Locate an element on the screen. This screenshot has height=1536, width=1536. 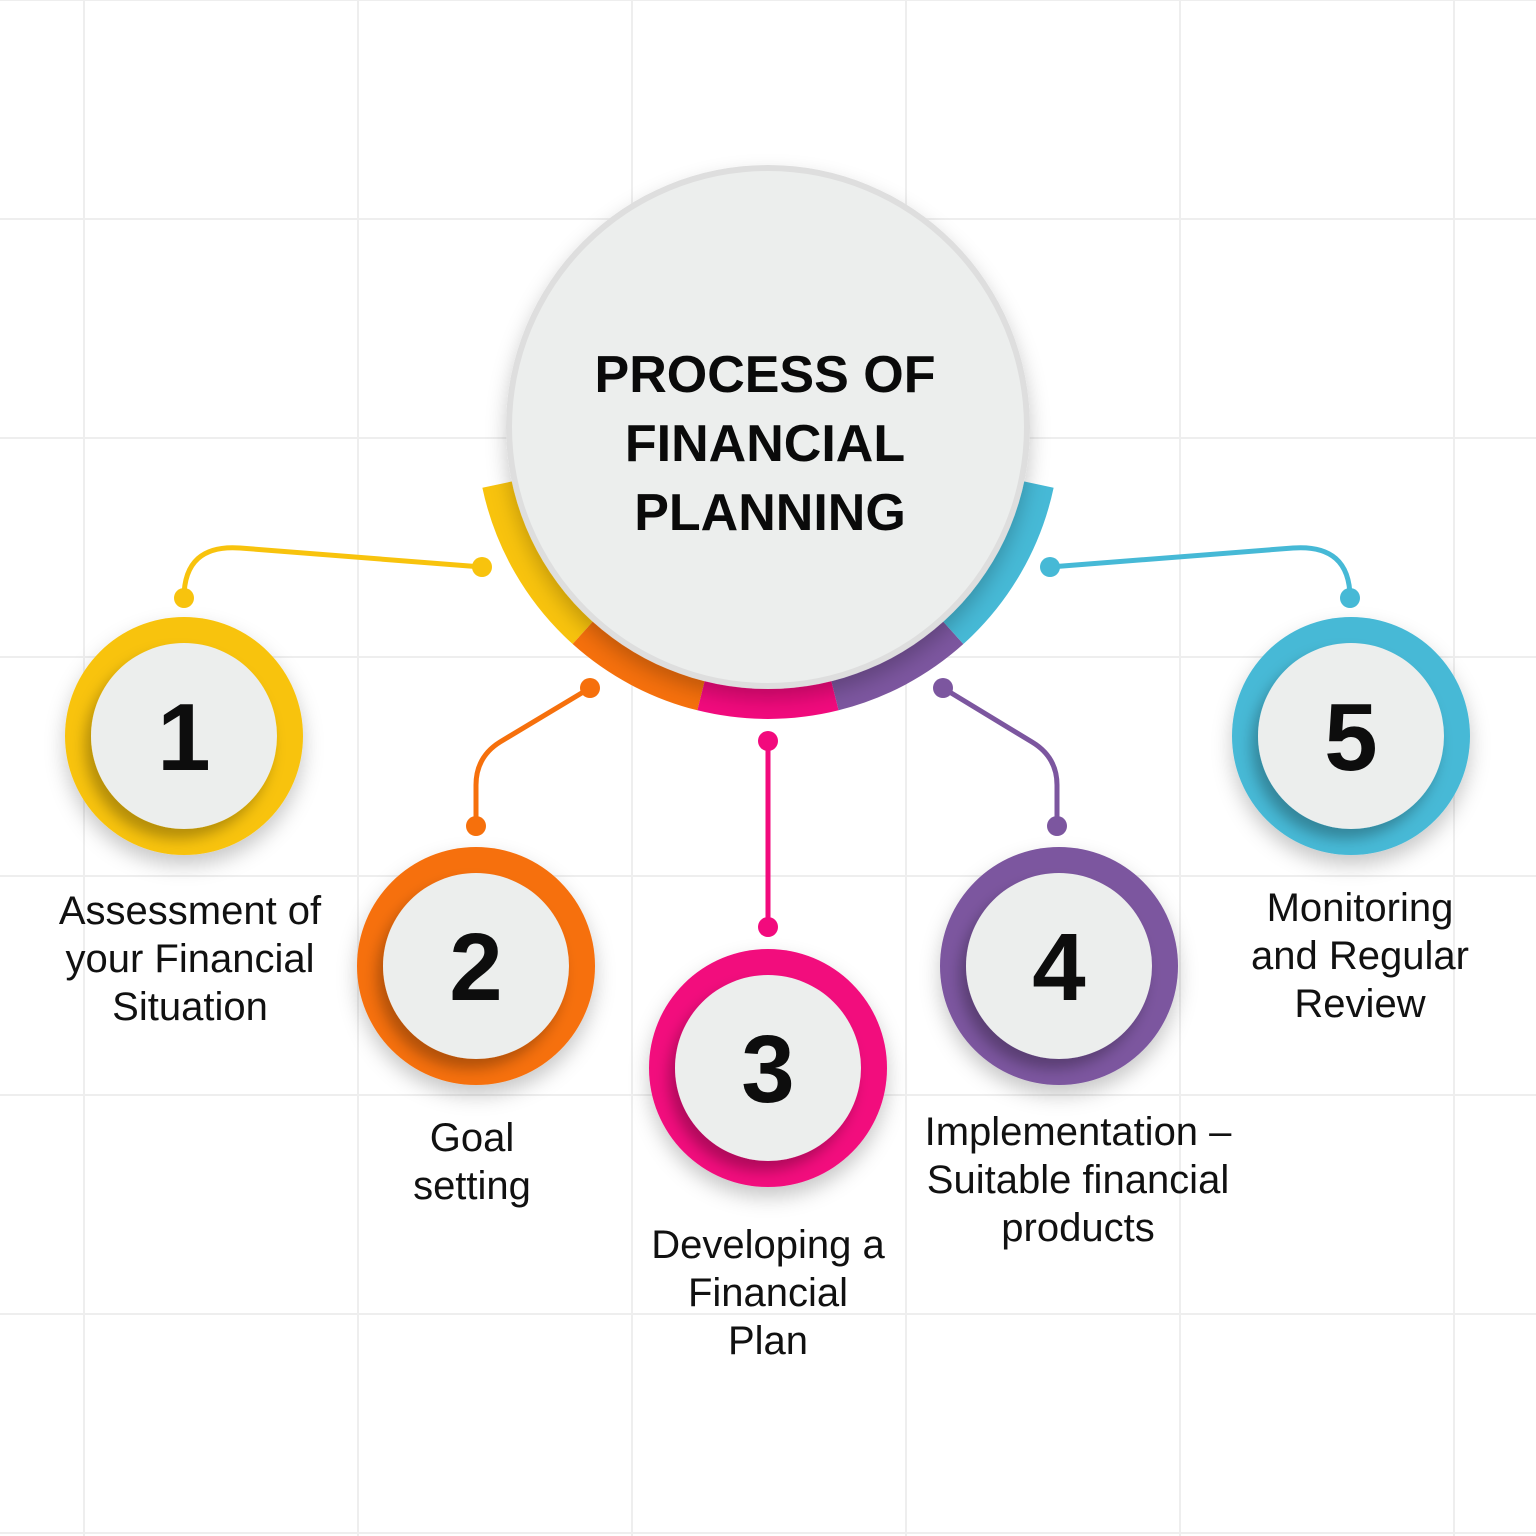
step-label-5-line-3: Review is located at coordinates (1360, 1004).